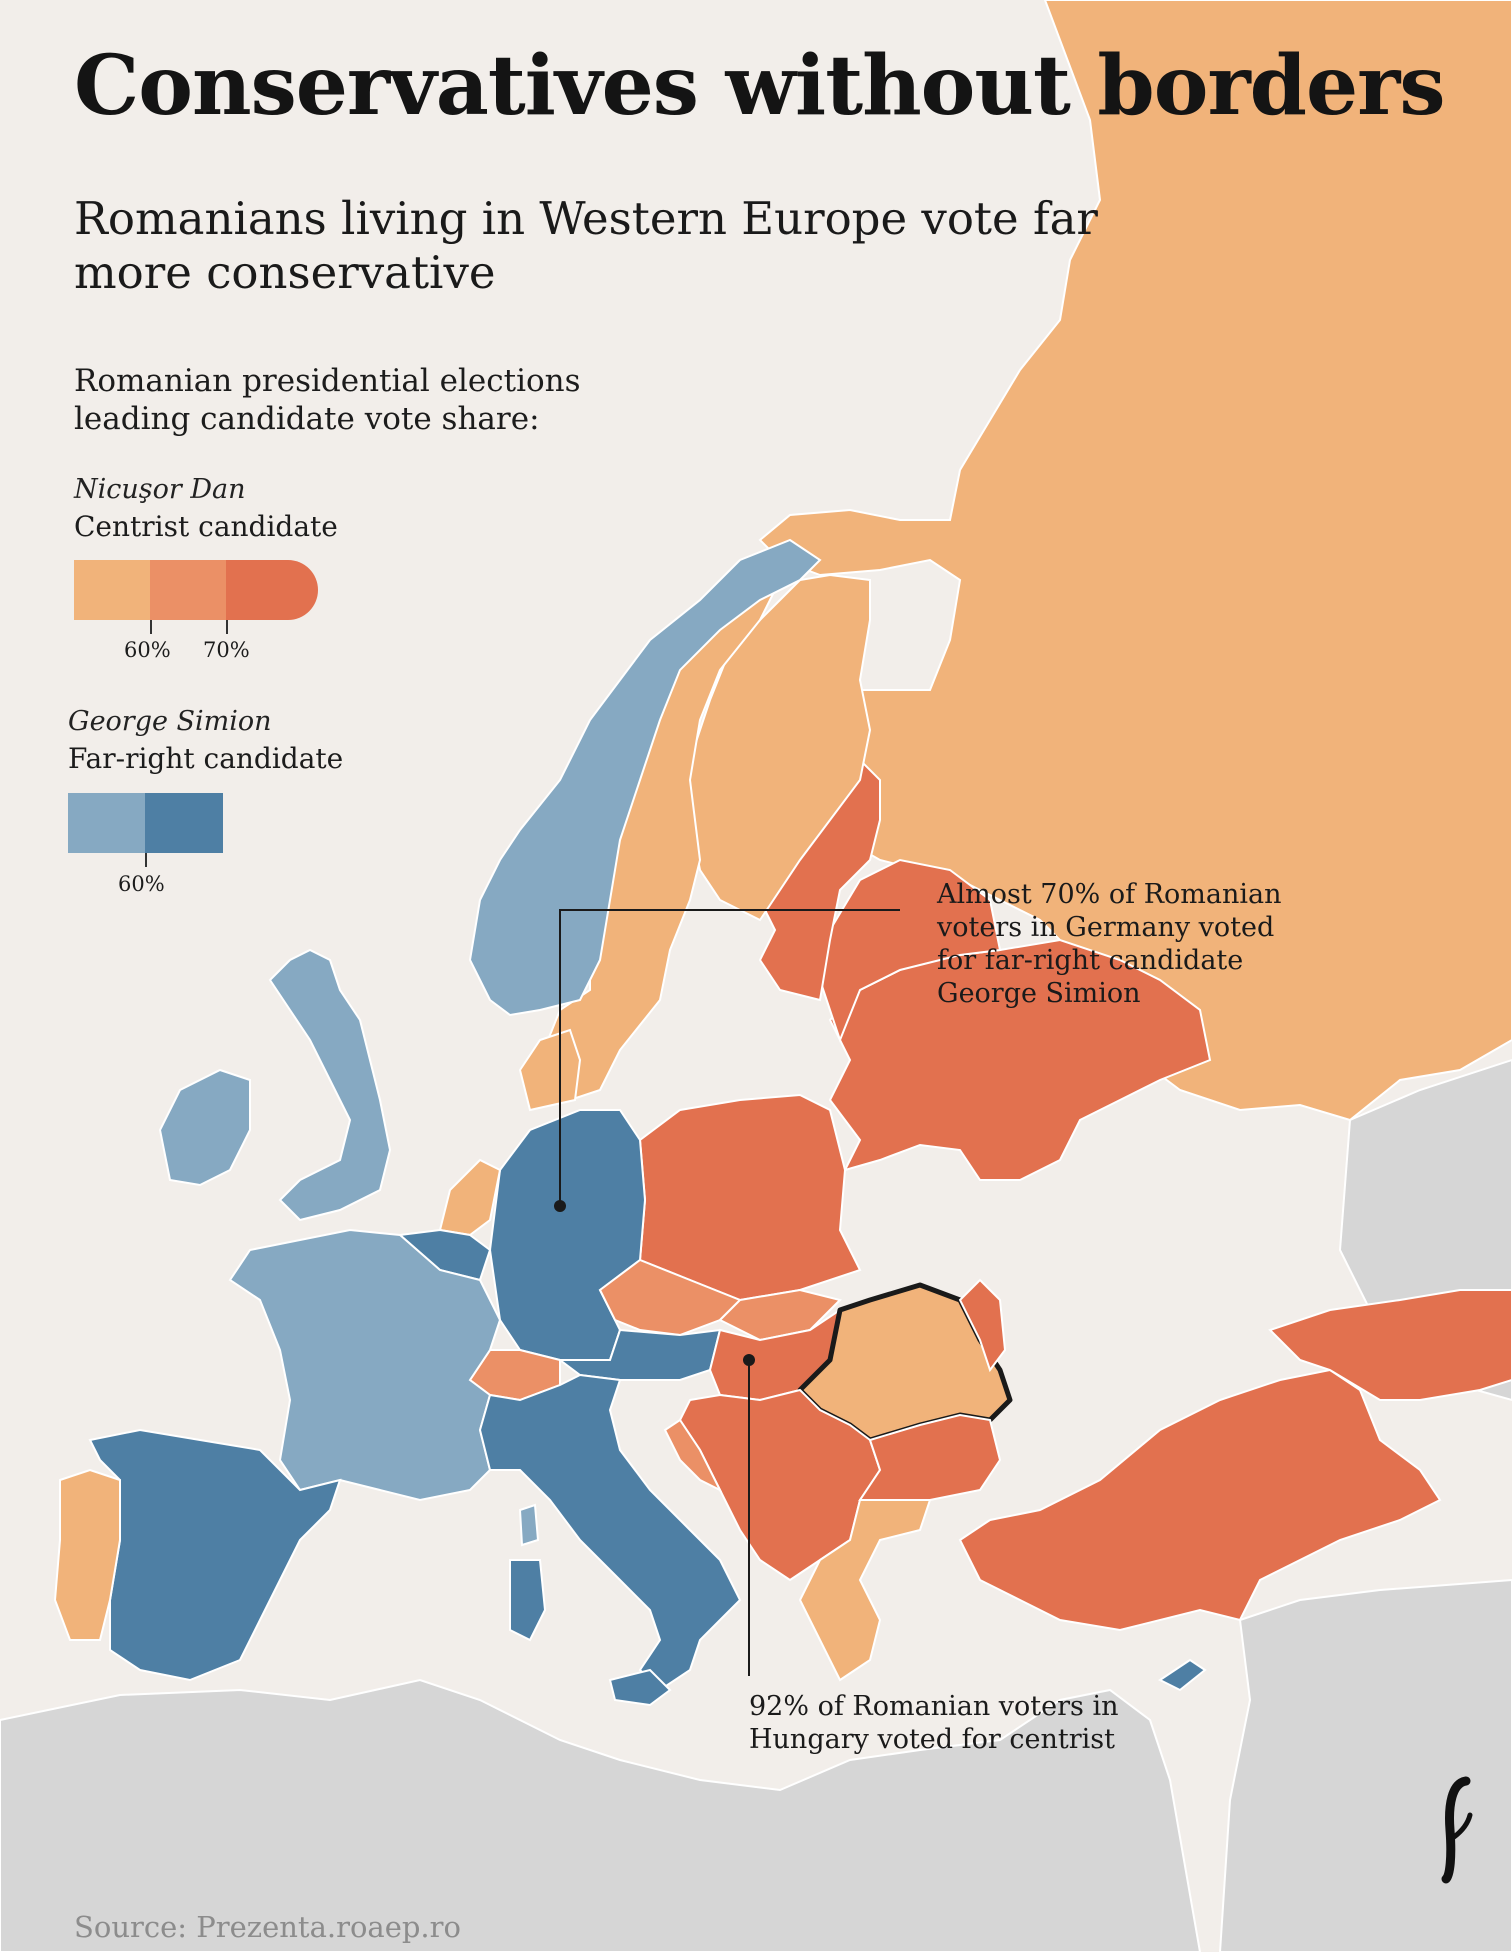 The height and width of the screenshot is (1952, 1512). Describe the element at coordinates (1457, 1830) in the screenshot. I see `publisher-logo-icon` at that location.